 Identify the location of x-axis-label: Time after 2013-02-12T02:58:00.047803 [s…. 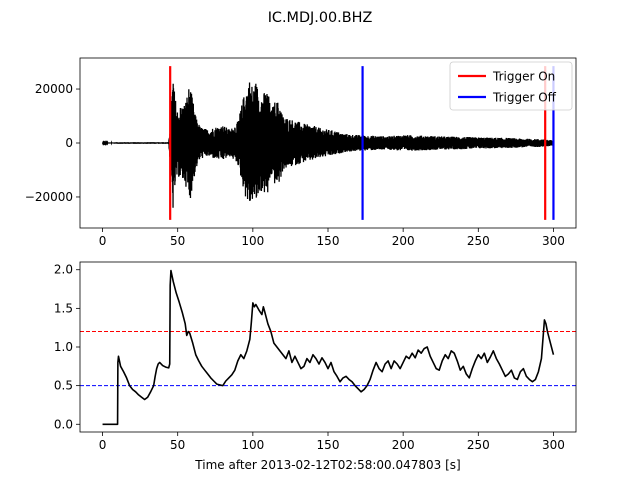
(327, 465).